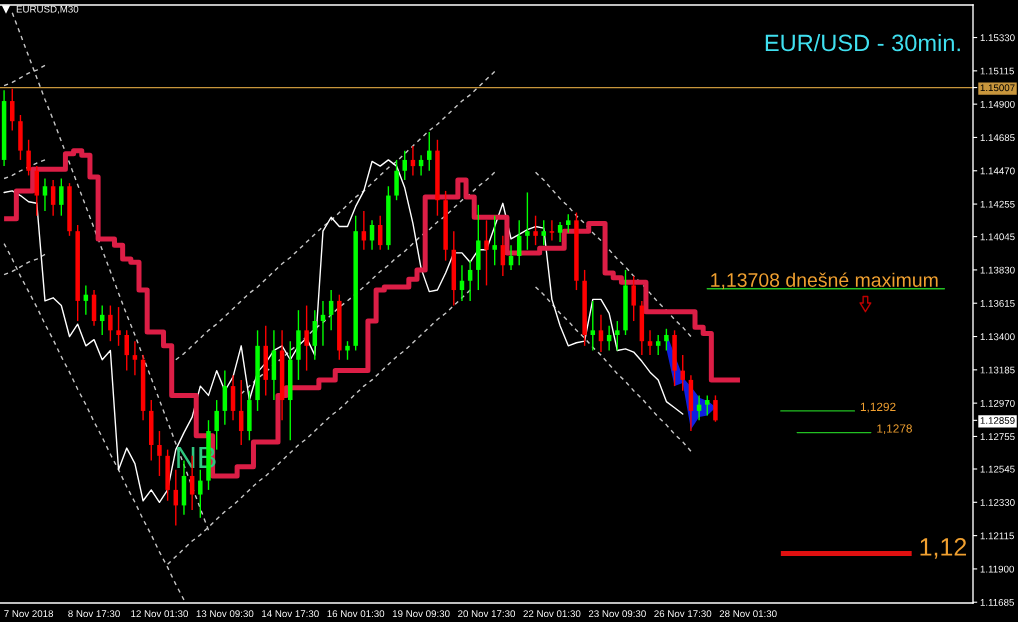 The width and height of the screenshot is (1018, 622). What do you see at coordinates (824, 281) in the screenshot?
I see `series-label: 1,13708 dnešné maximum` at bounding box center [824, 281].